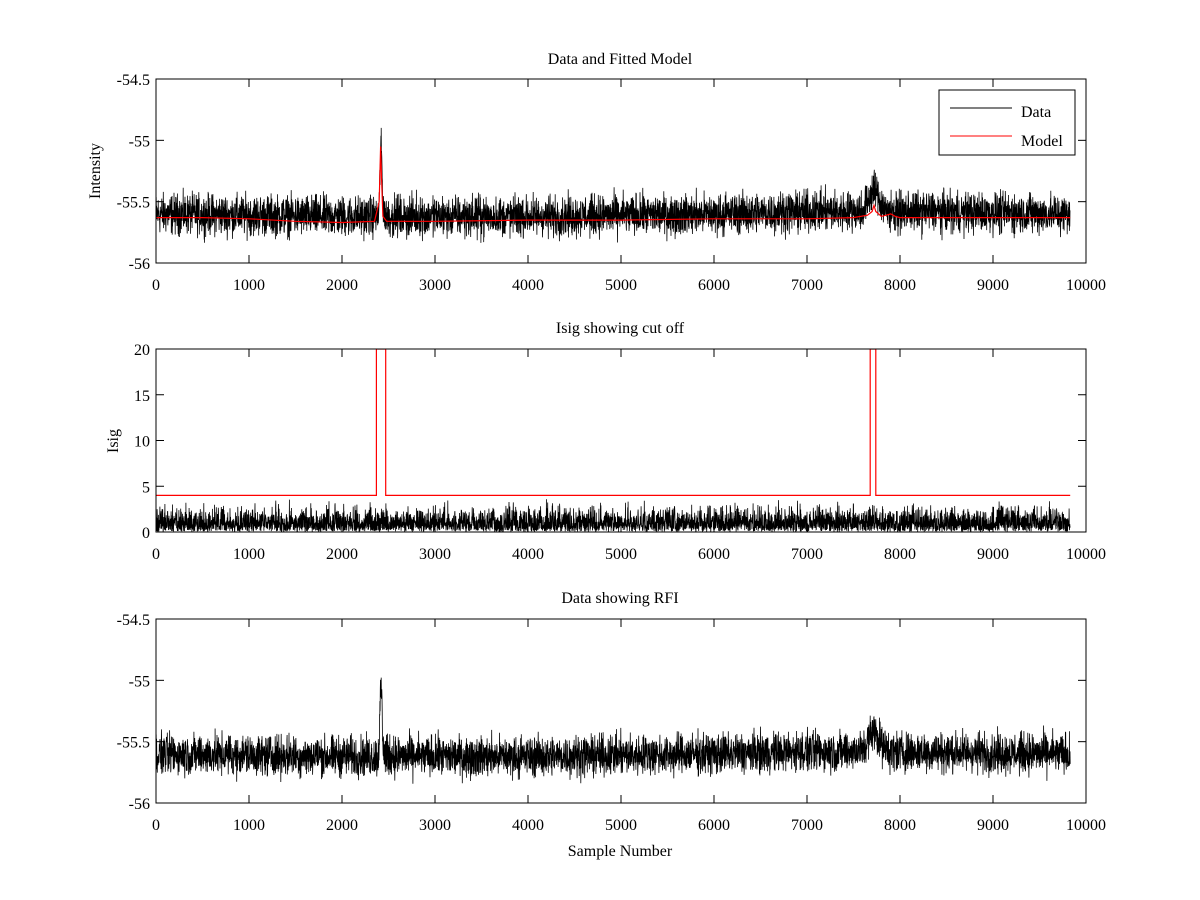  Describe the element at coordinates (613, 422) in the screenshot. I see `cutoff-series-line` at that location.